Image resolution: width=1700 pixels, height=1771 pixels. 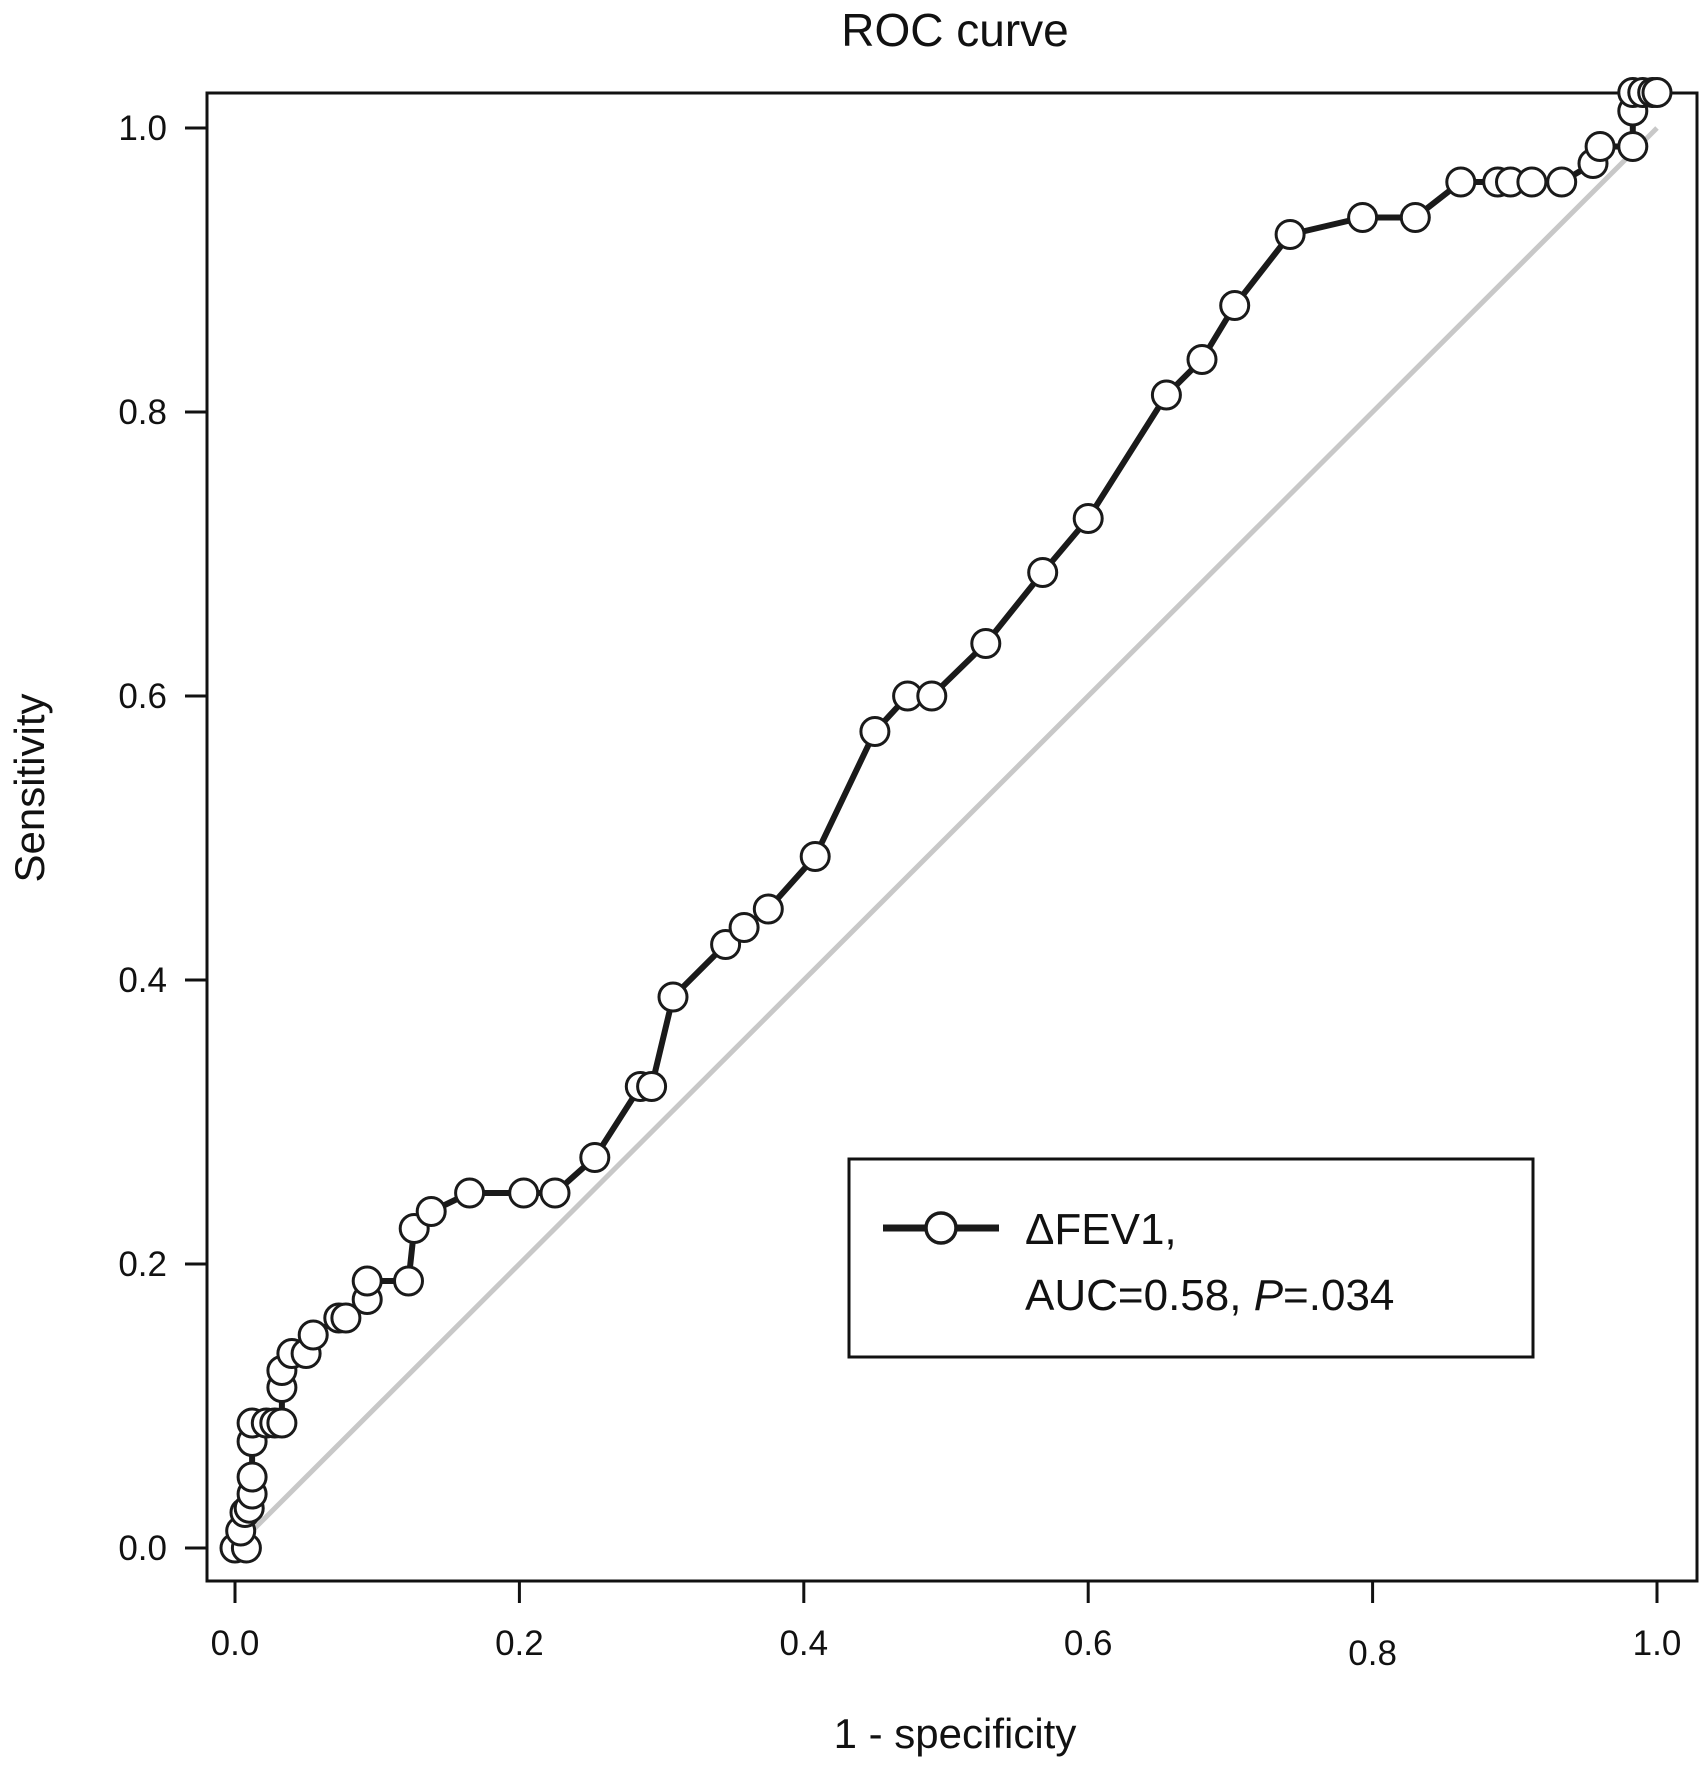 I want to click on y-tick-label: 0.8, so click(x=142, y=412).